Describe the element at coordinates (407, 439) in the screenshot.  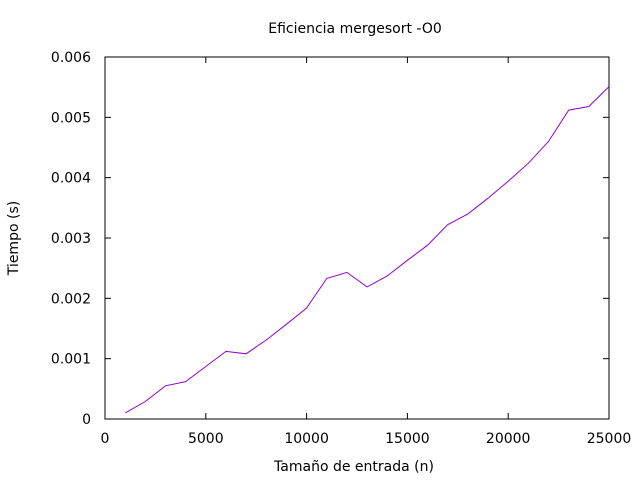
I see `x-tick-label: 15000` at that location.